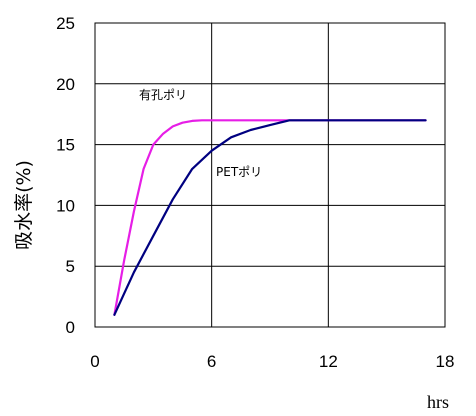  What do you see at coordinates (65, 84) in the screenshot?
I see `y-tick-label: 20` at bounding box center [65, 84].